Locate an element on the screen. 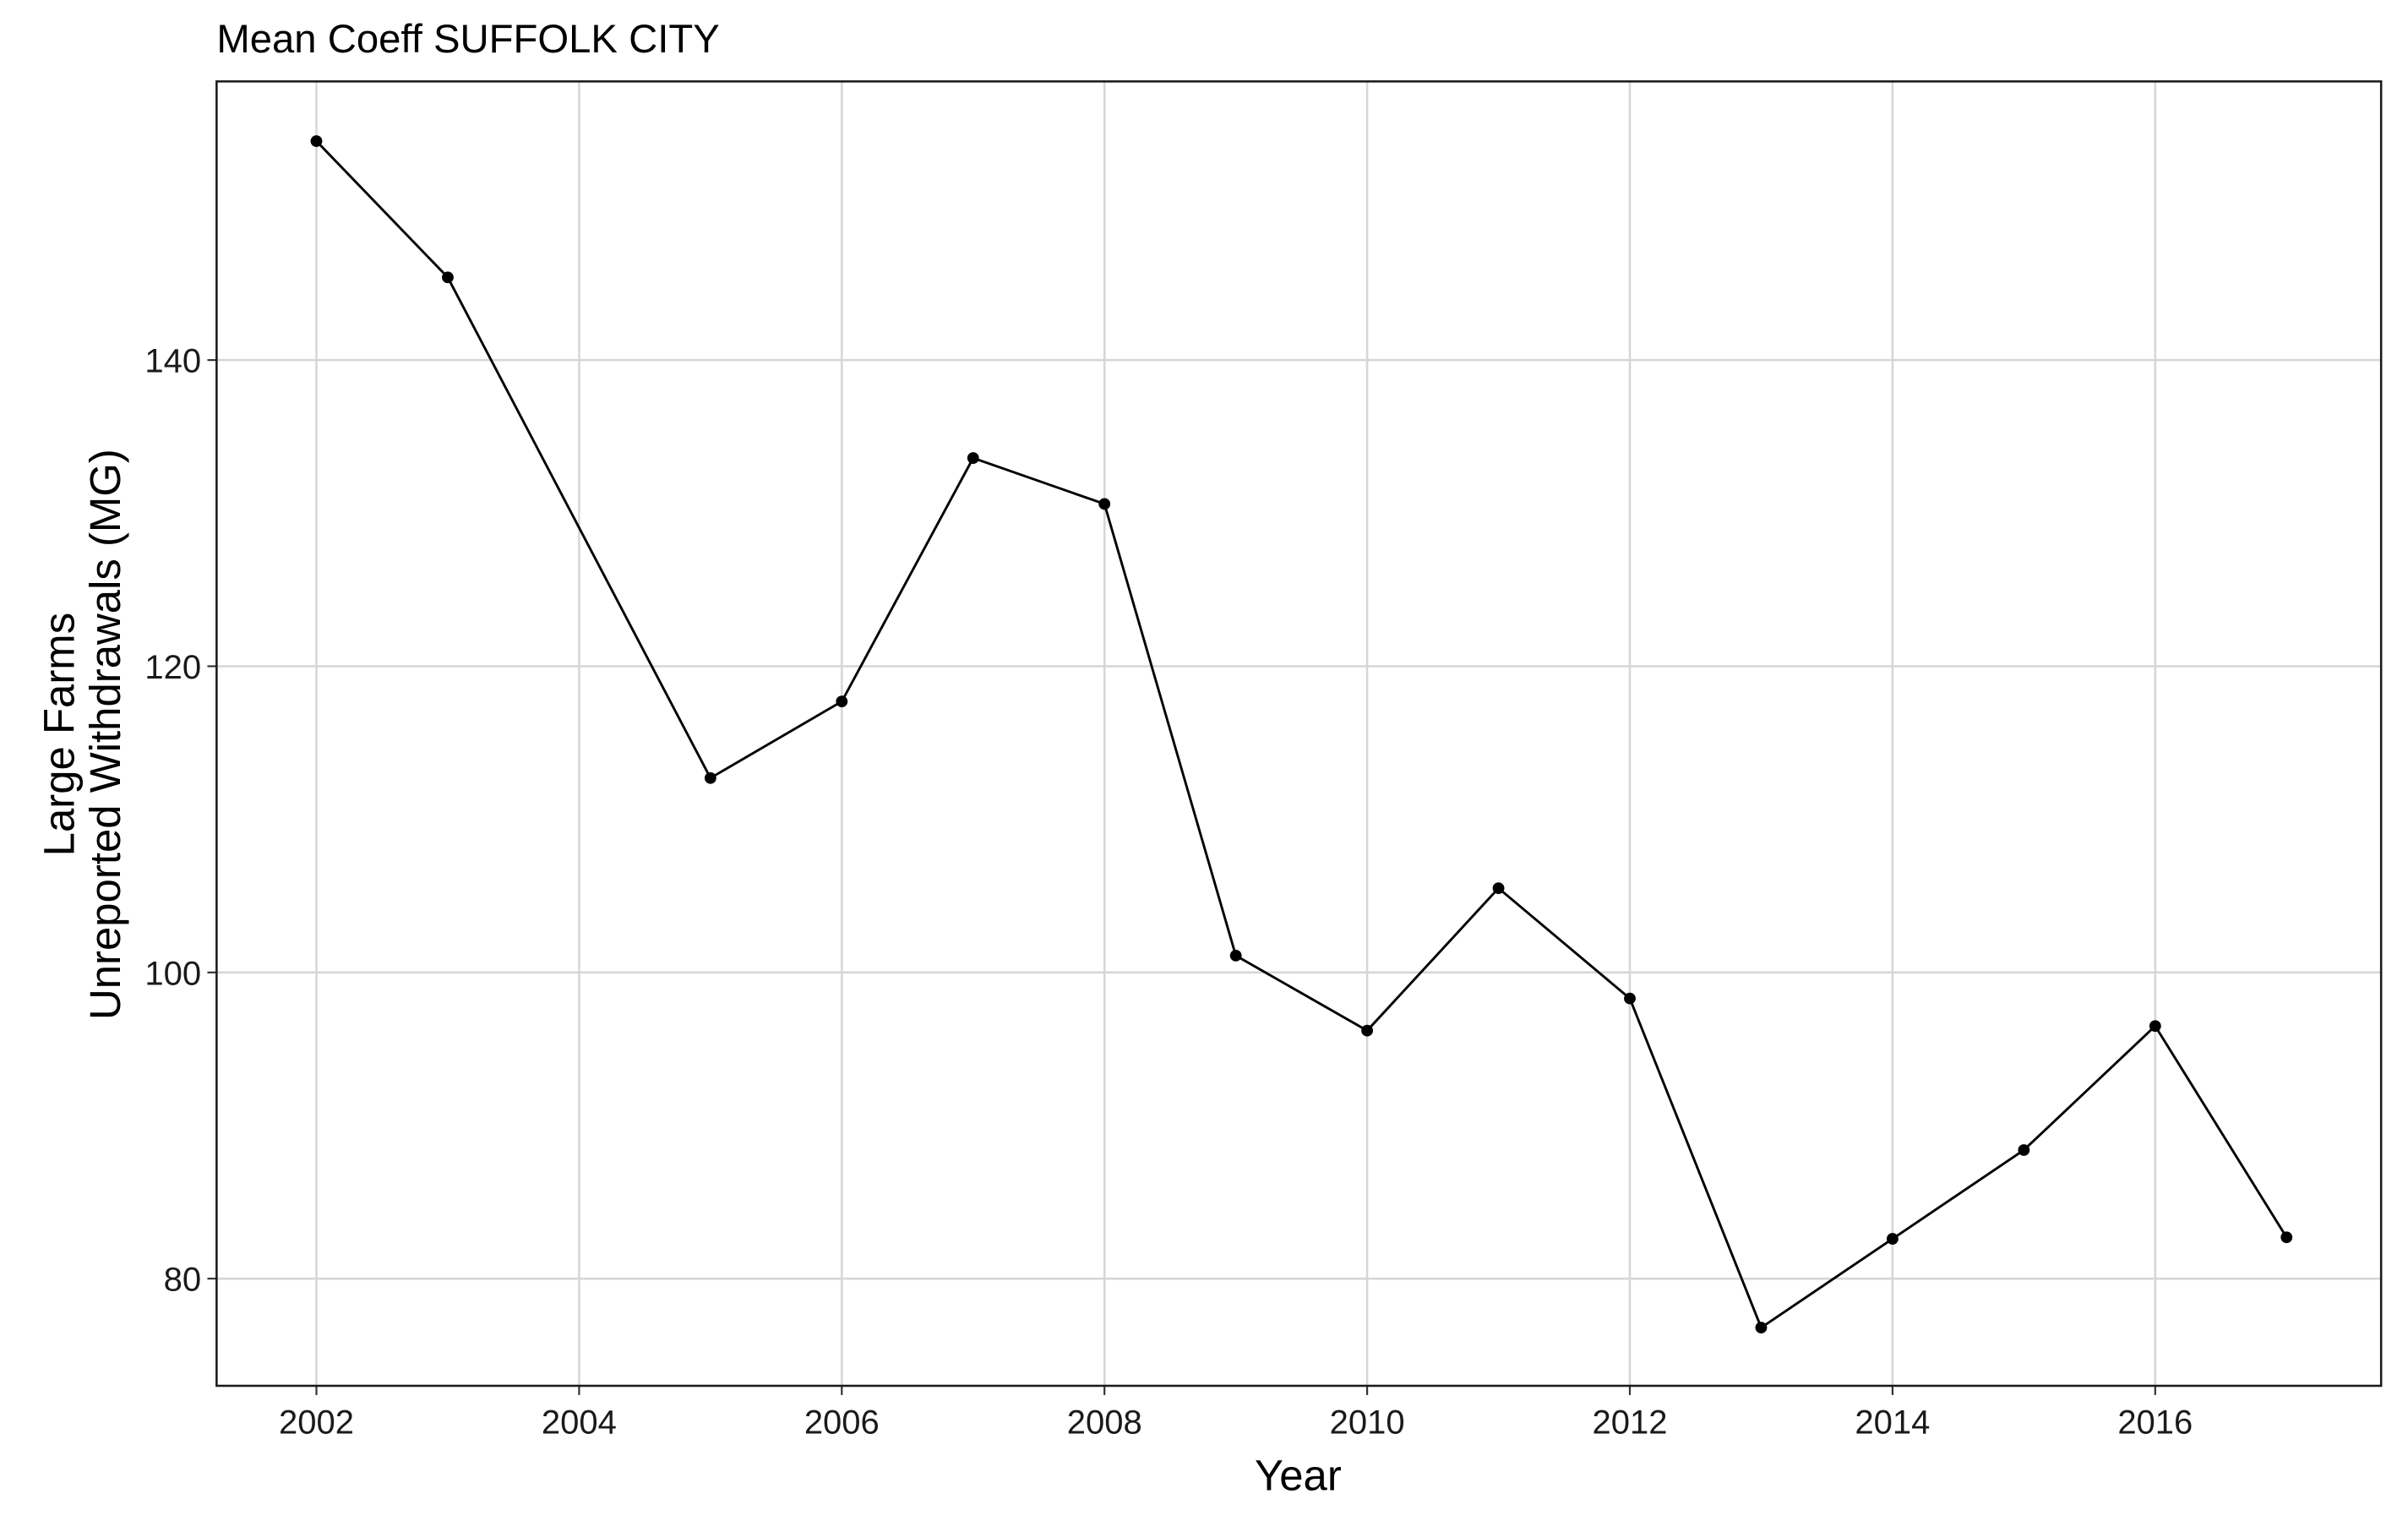 Image resolution: width=2408 pixels, height=1521 pixels. x-tick-label: 2010 is located at coordinates (1367, 1422).